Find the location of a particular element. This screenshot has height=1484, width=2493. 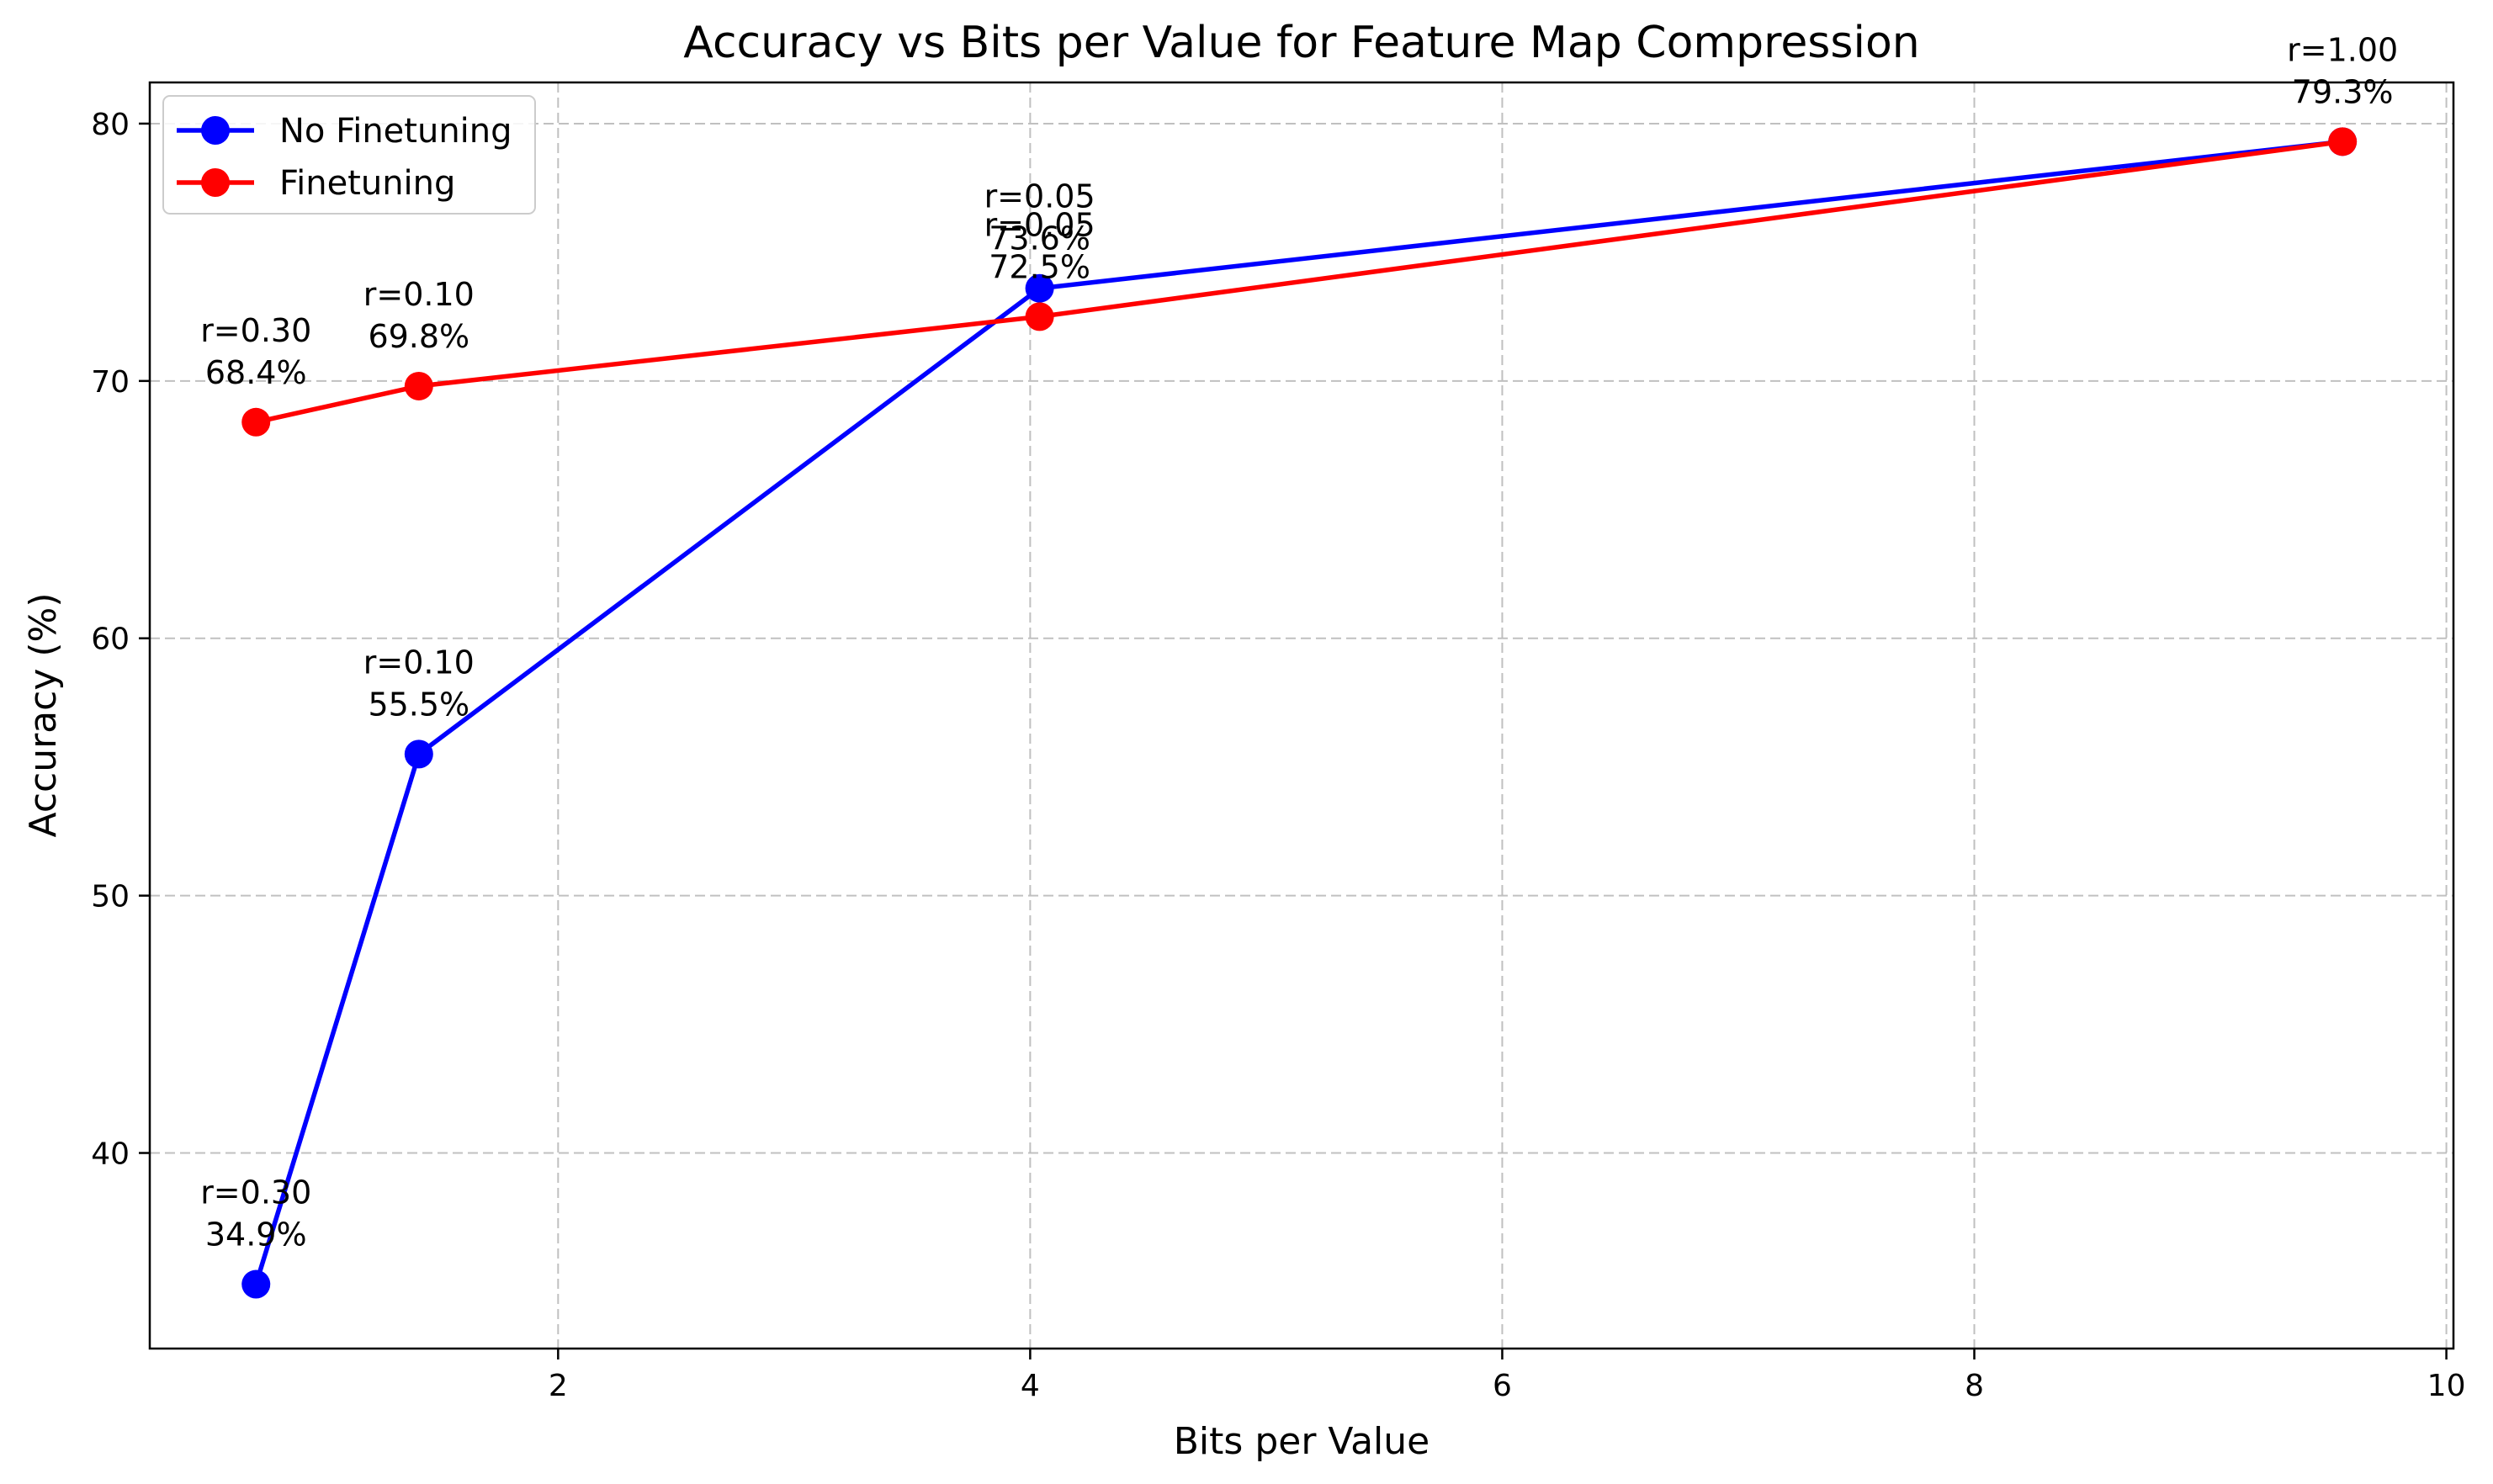

data-label-accuracy-finetuning-2: 72.5% is located at coordinates (1039, 266).